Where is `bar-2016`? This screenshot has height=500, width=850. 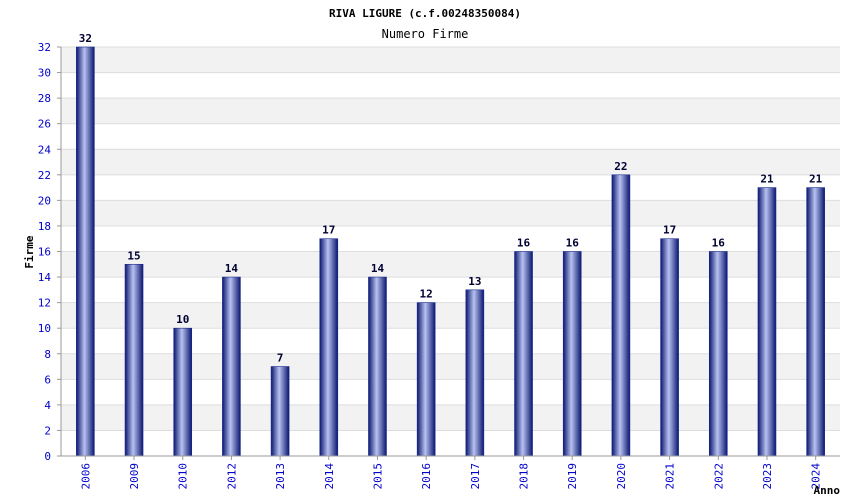 bar-2016 is located at coordinates (426, 379).